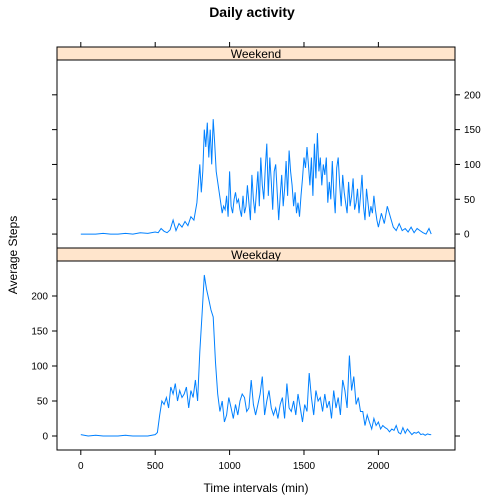 This screenshot has width=504, height=504. Describe the element at coordinates (229, 466) in the screenshot. I see `x-tick-label: 1000` at that location.